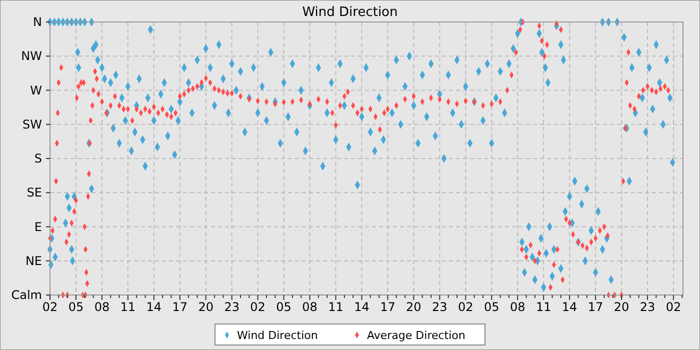 Image resolution: width=700 pixels, height=350 pixels. What do you see at coordinates (31, 56) in the screenshot?
I see `category-label: NW` at bounding box center [31, 56].